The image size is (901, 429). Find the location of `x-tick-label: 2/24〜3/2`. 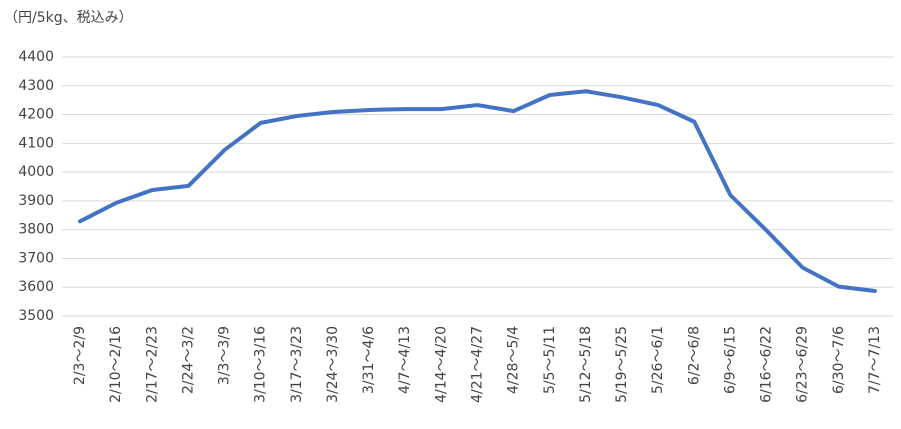

x-tick-label: 2/24〜3/2 is located at coordinates (188, 360).